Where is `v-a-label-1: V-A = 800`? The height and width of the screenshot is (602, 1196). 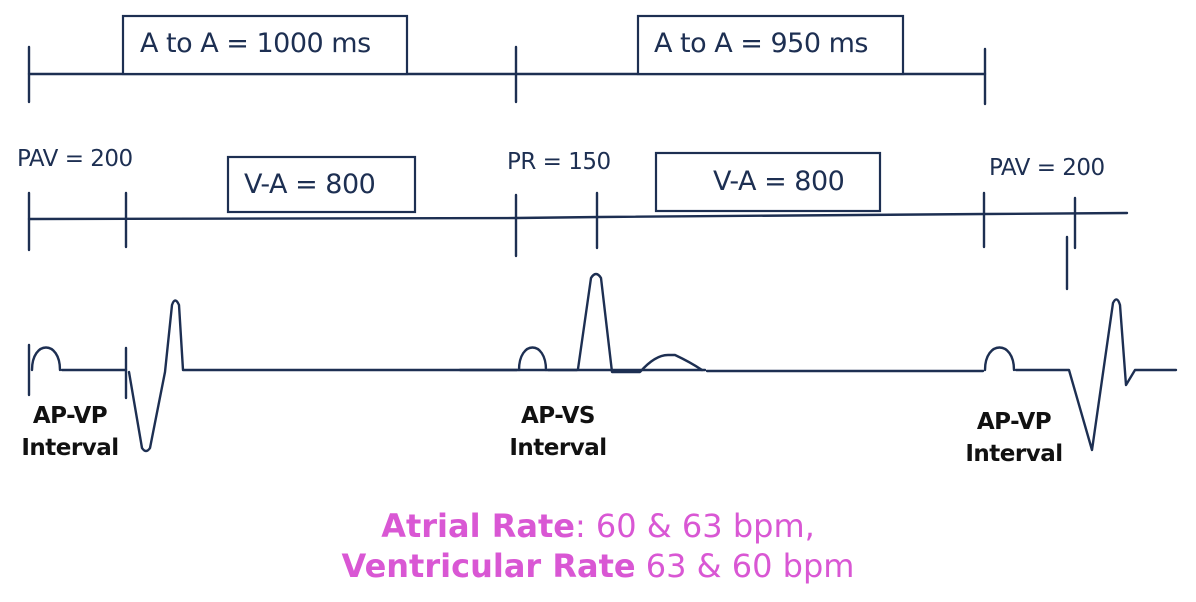 v-a-label-1: V-A = 800 is located at coordinates (310, 184).